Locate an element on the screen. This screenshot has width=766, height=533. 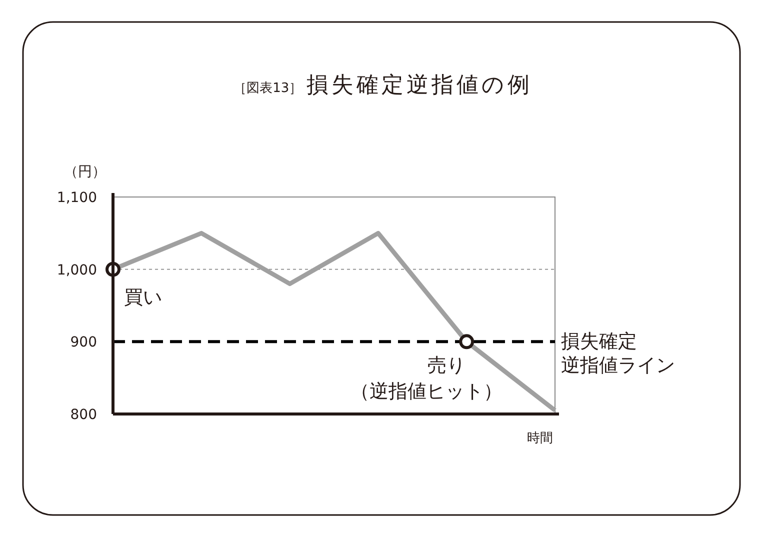
y-tick-label: 900 is located at coordinates (83, 342).